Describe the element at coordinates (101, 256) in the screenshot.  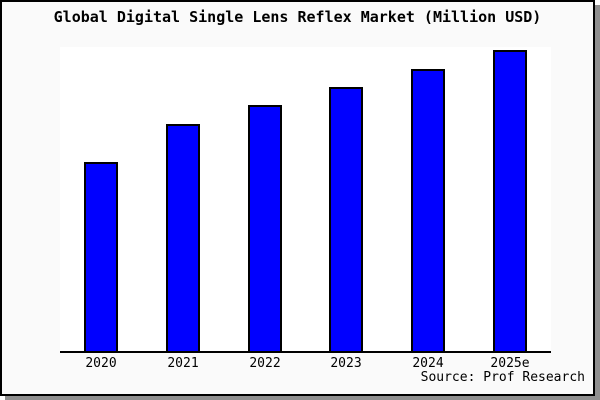
I see `bar-2020` at that location.